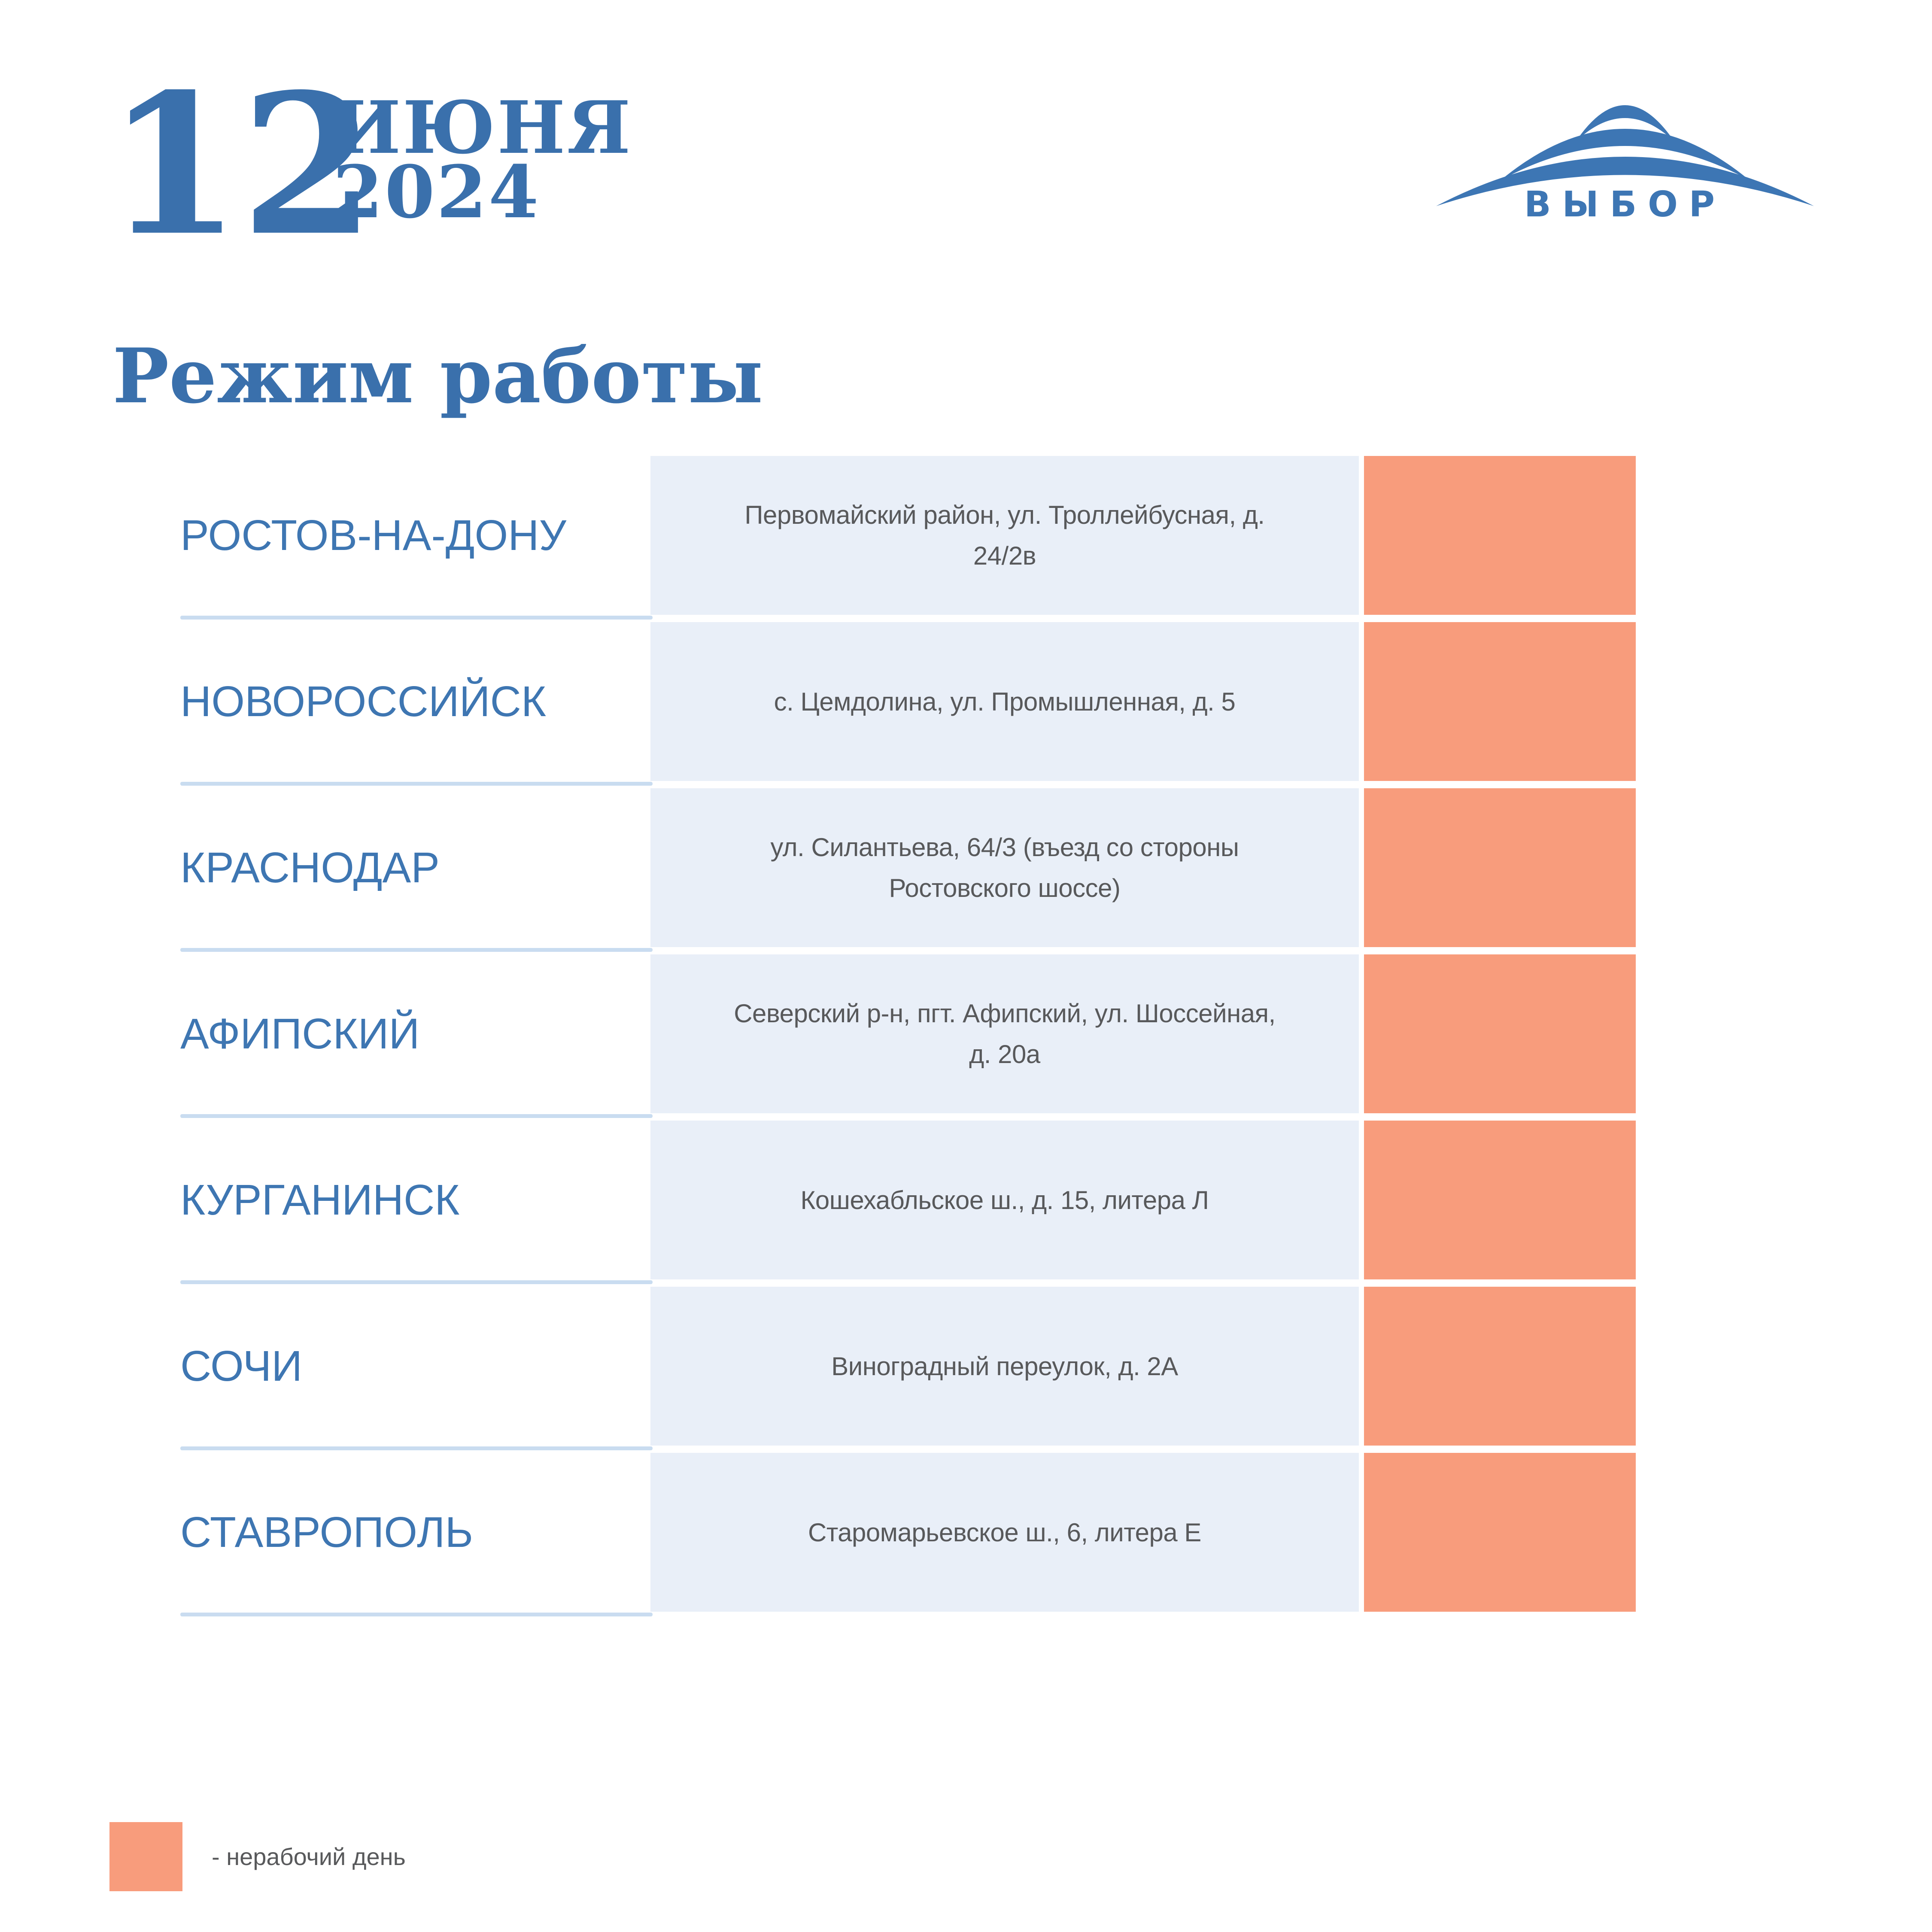  I want to click on city-name: КРАСНОДАР, so click(310, 867).